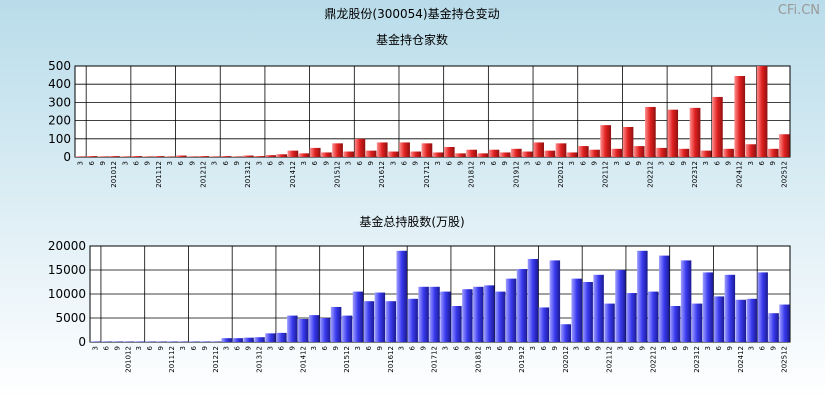 Image resolution: width=825 pixels, height=400 pixels. I want to click on x-tick-label: 202112, so click(610, 359).